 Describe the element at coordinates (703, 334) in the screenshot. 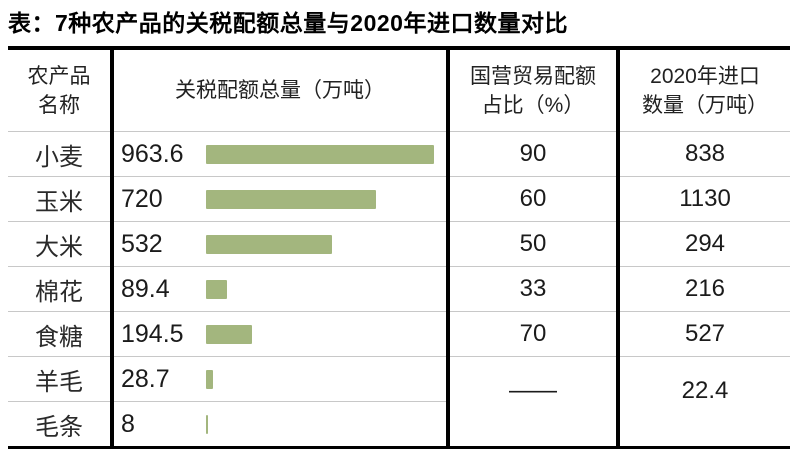

I see `import-2020-cell: 527` at that location.